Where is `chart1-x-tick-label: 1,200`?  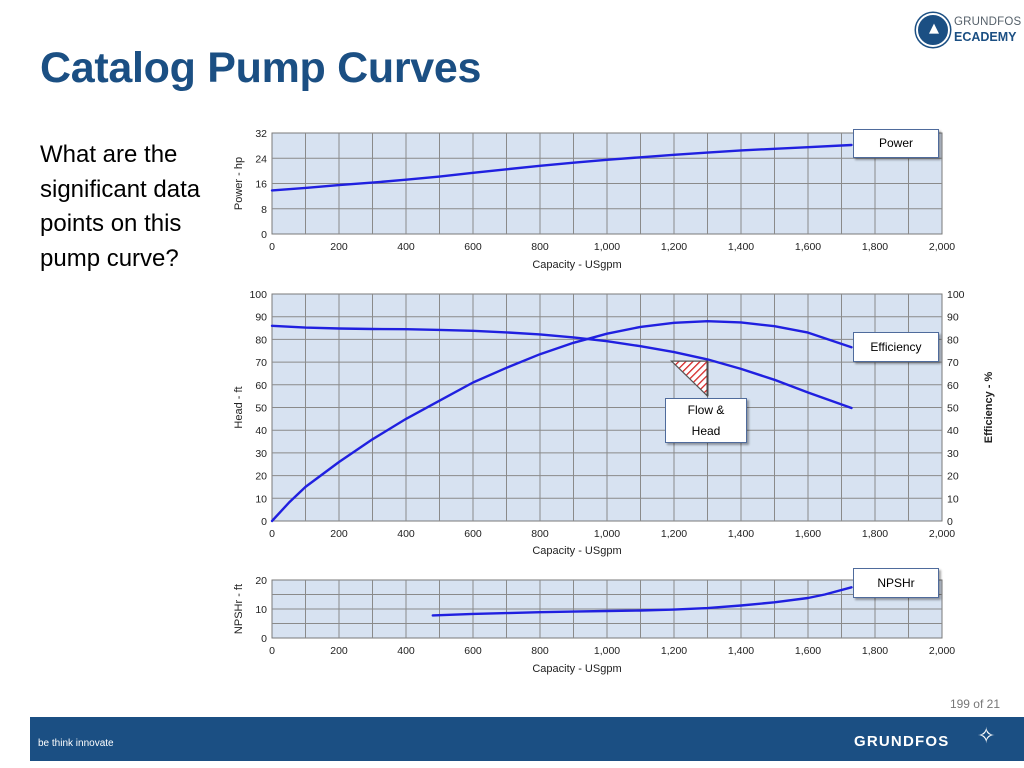 chart1-x-tick-label: 1,200 is located at coordinates (674, 247).